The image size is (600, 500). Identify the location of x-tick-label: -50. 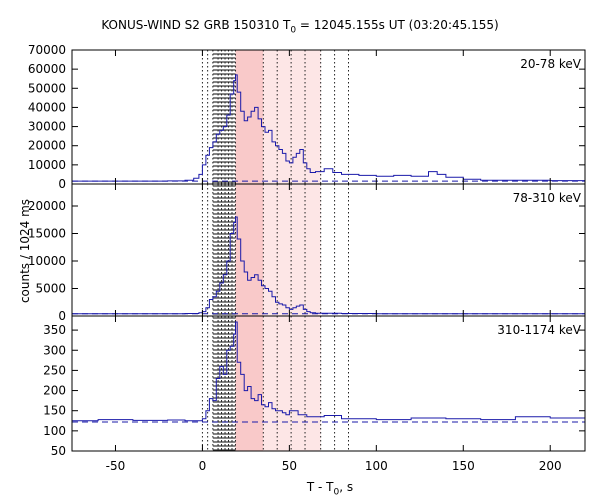
(116, 466).